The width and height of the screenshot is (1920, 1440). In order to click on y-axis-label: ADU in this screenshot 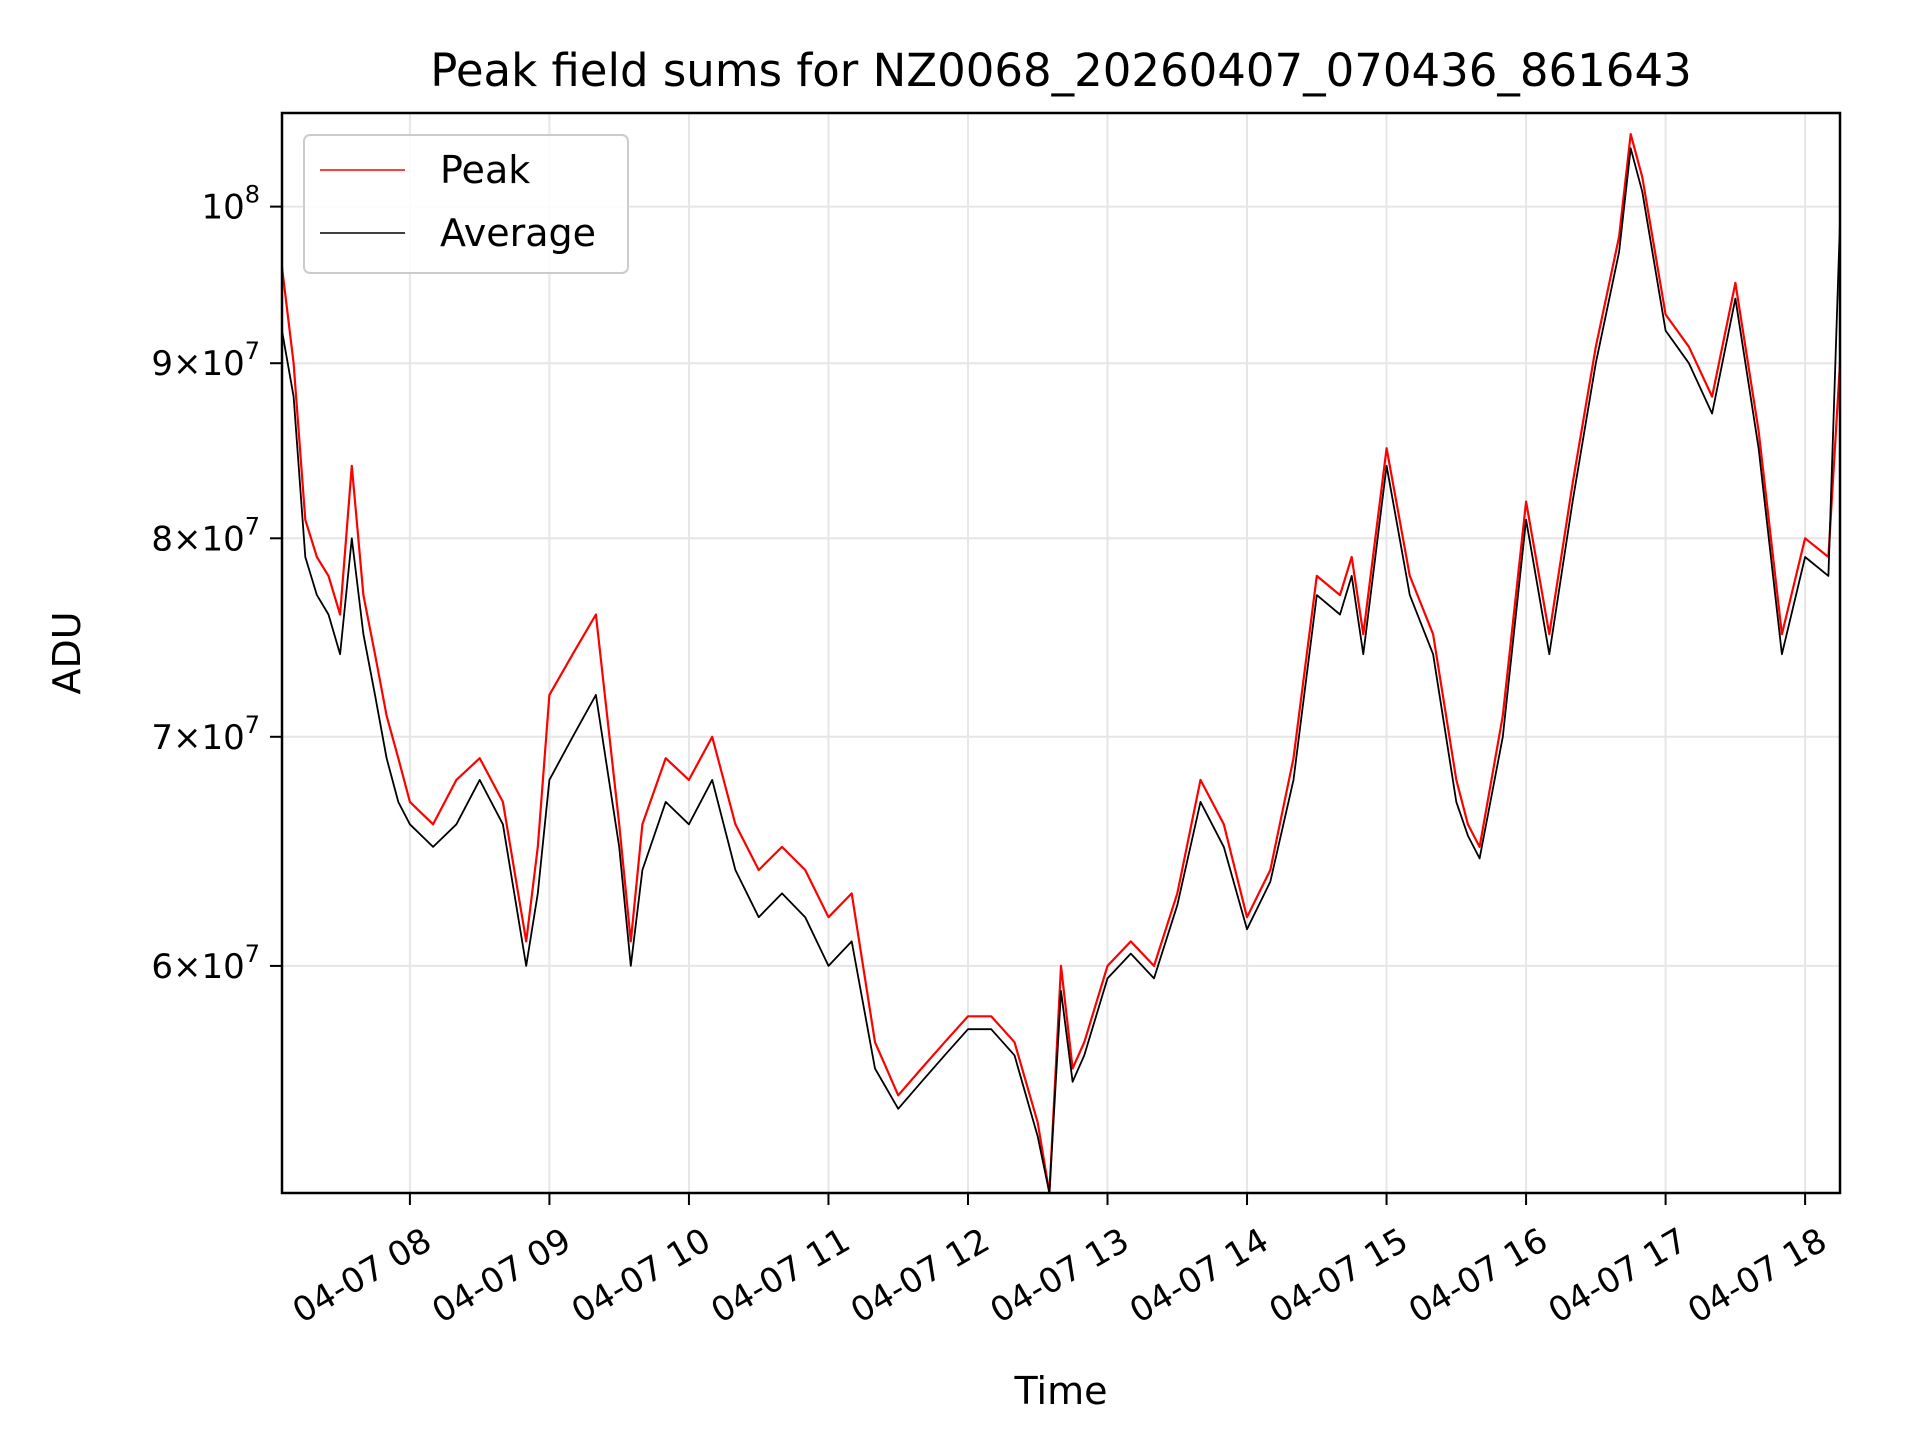, I will do `click(67, 652)`.